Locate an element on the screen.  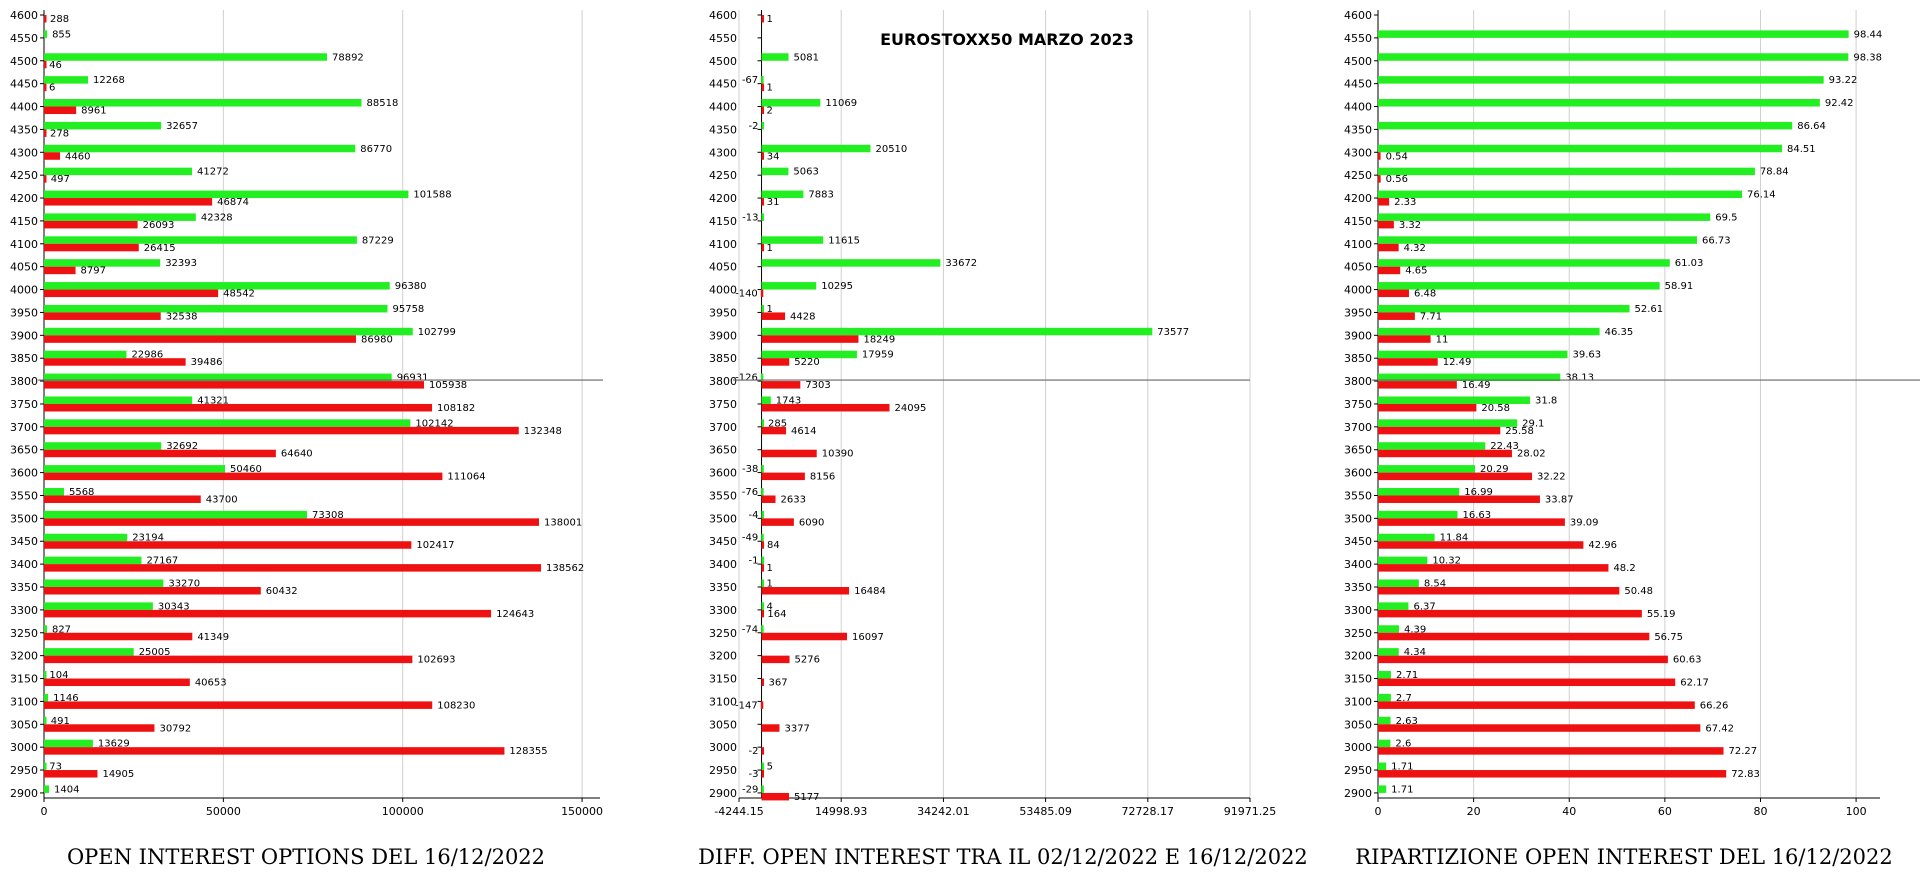
y-tick-label-1-4: 4400 is located at coordinates (723, 107).